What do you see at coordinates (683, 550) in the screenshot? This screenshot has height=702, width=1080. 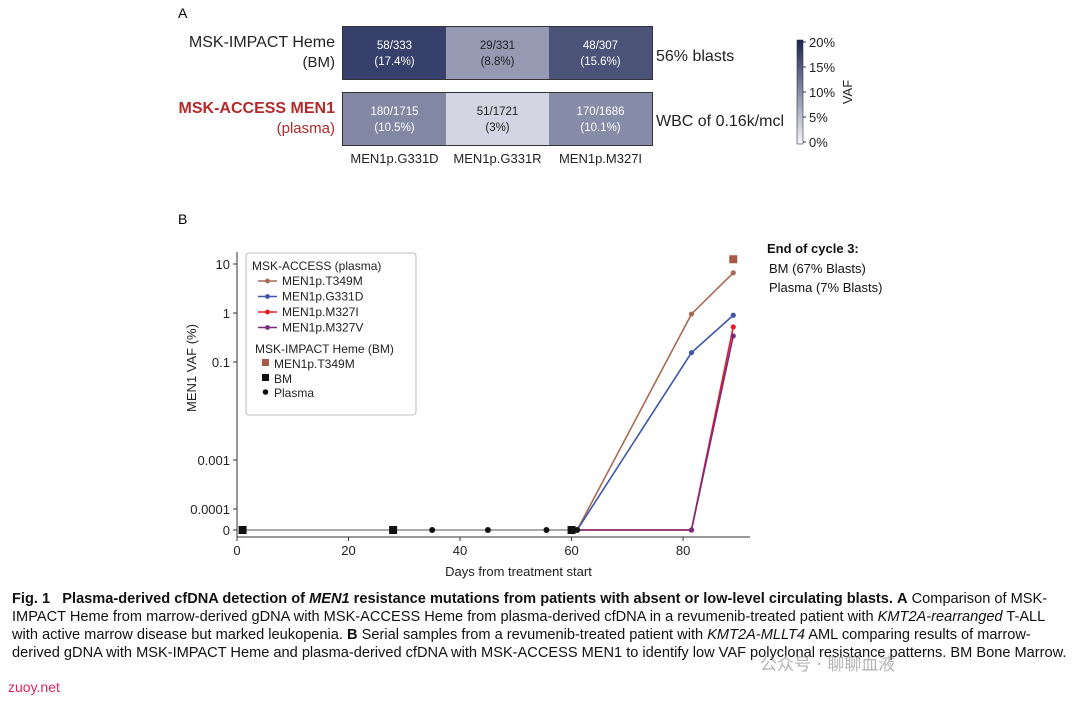 I see `x-tick-label: 80` at bounding box center [683, 550].